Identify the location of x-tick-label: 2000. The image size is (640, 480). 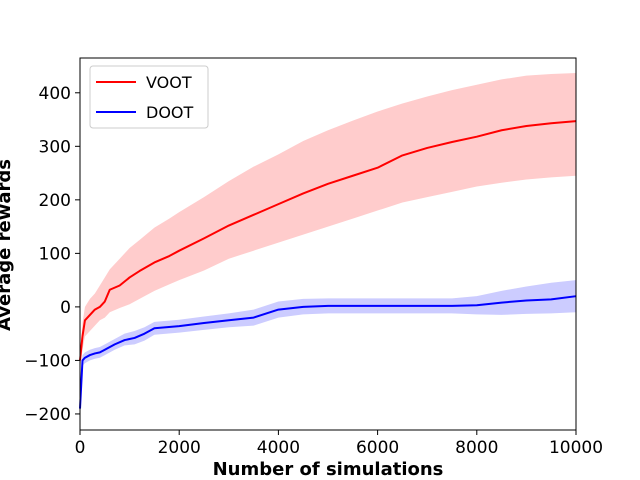
(179, 448).